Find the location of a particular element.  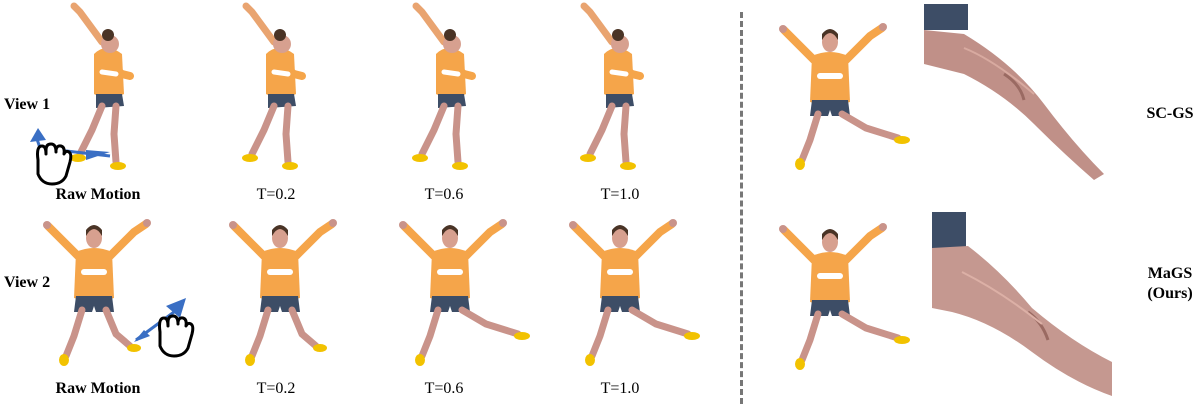

method-label-mags-ours: (Ours) is located at coordinates (1170, 293).